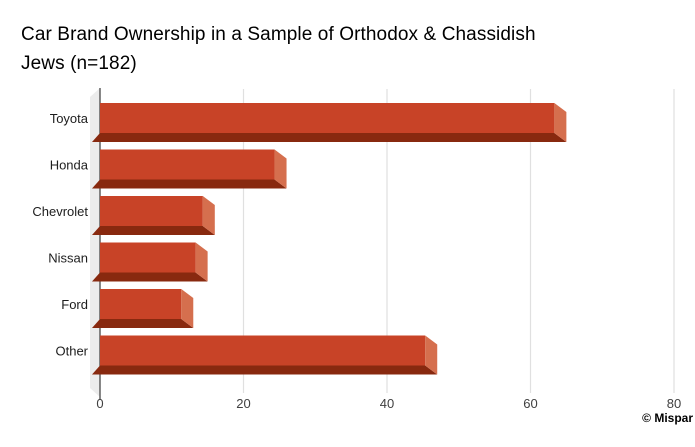 This screenshot has height=447, width=695. Describe the element at coordinates (674, 403) in the screenshot. I see `x-tick-label-80: 80` at that location.